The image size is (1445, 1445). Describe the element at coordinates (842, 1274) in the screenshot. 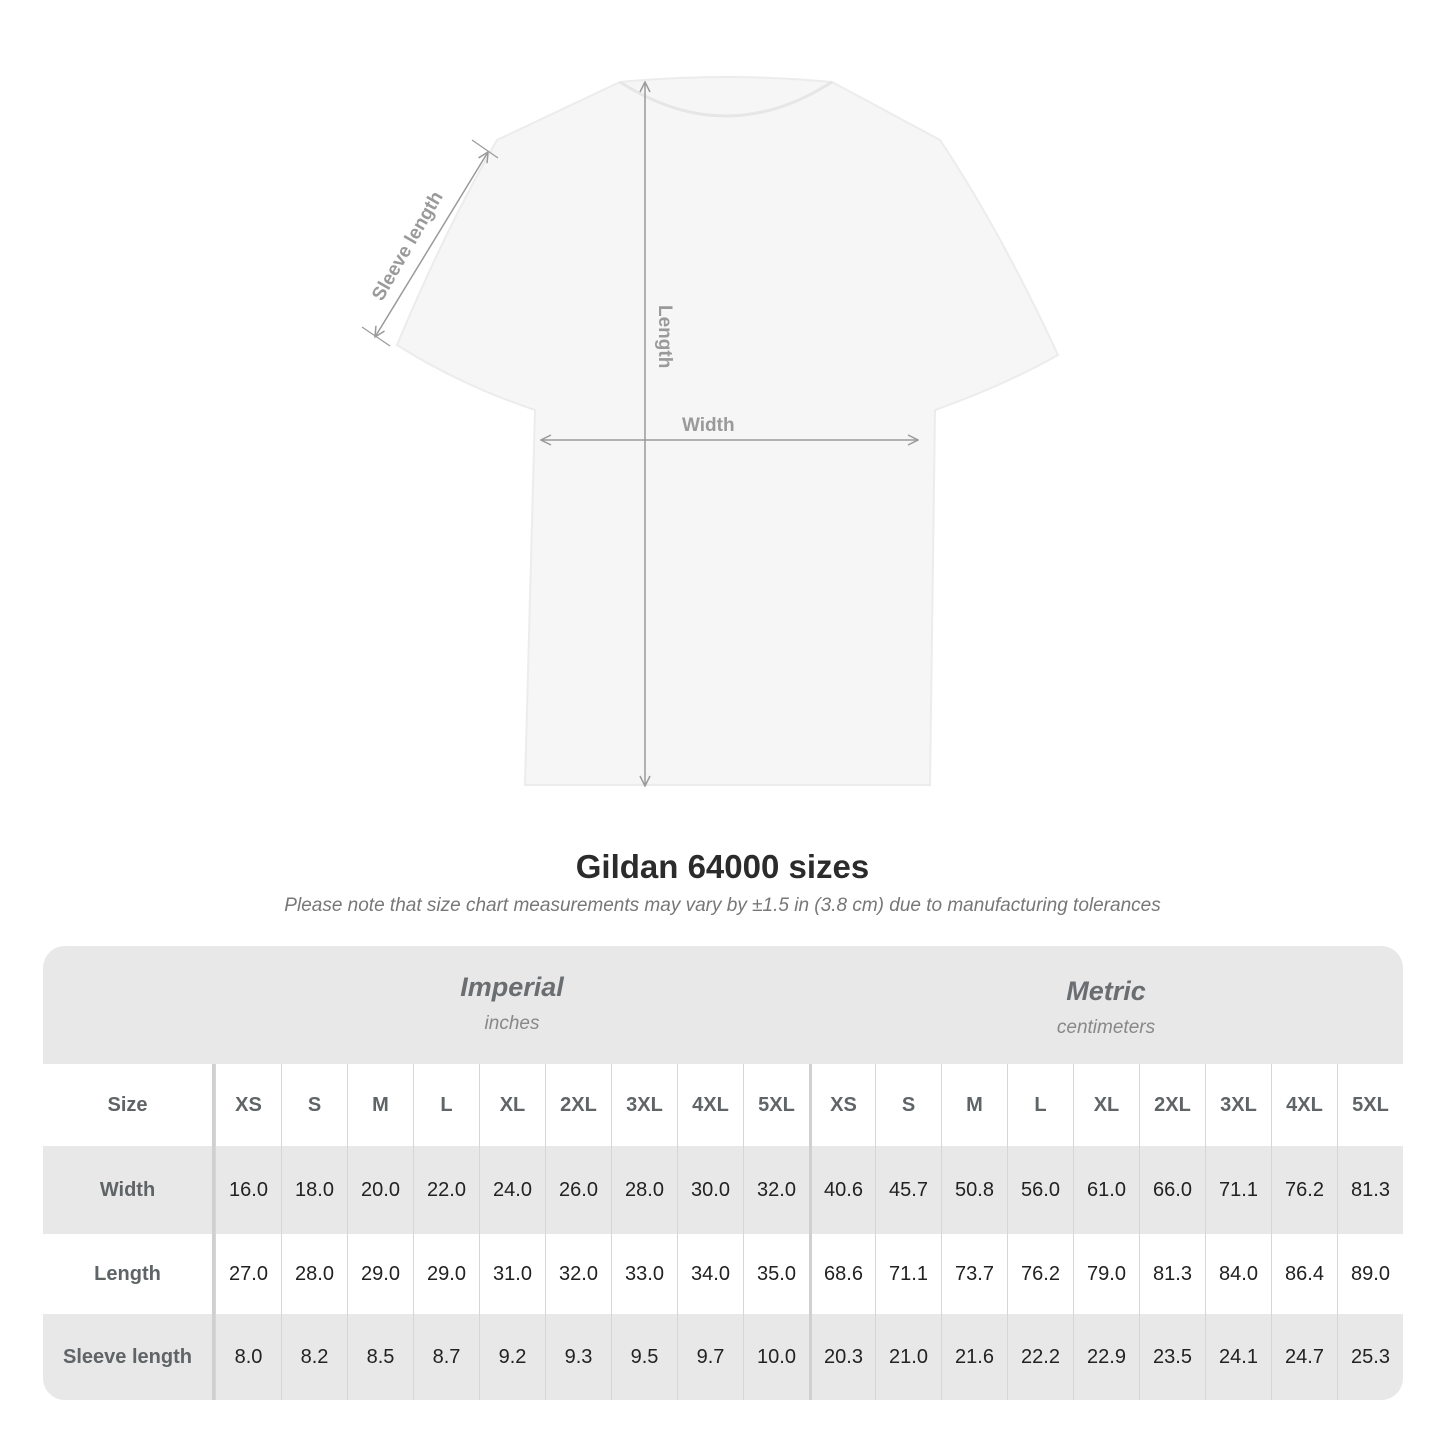

I see `metric-value-cell: 68.6` at that location.